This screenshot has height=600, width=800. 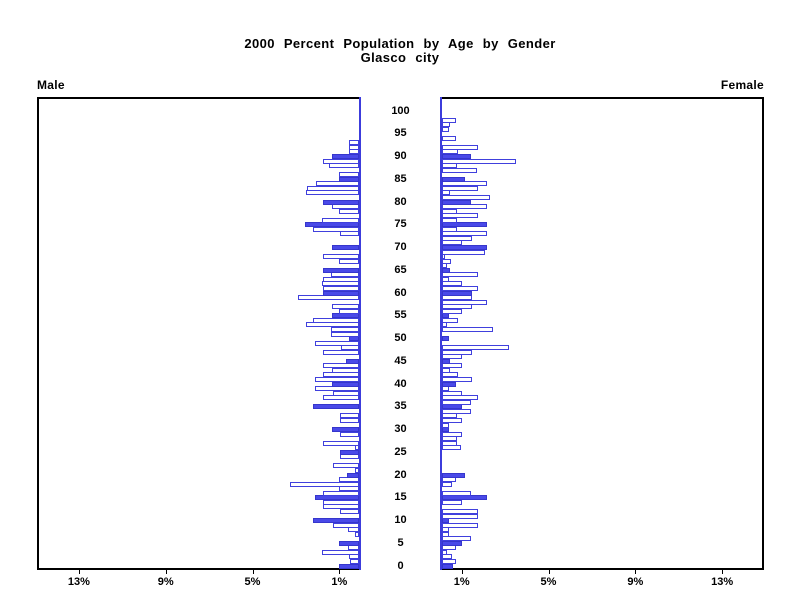 What do you see at coordinates (400, 247) in the screenshot?
I see `age-tick-70: 70` at bounding box center [400, 247].